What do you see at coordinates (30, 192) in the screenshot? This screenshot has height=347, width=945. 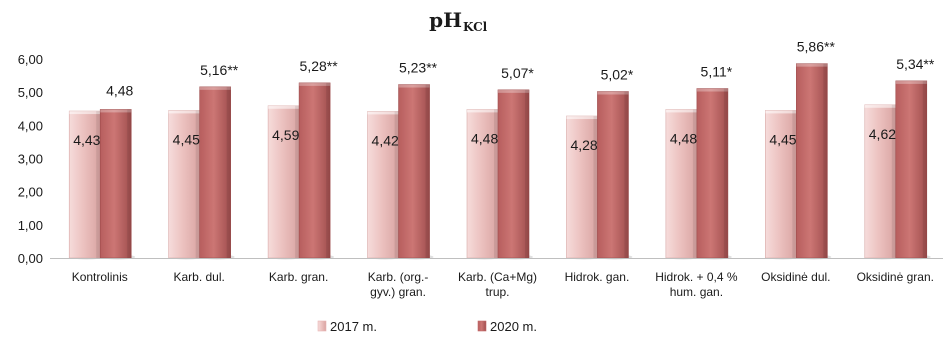 I see `y-tick-label: 2,00` at bounding box center [30, 192].